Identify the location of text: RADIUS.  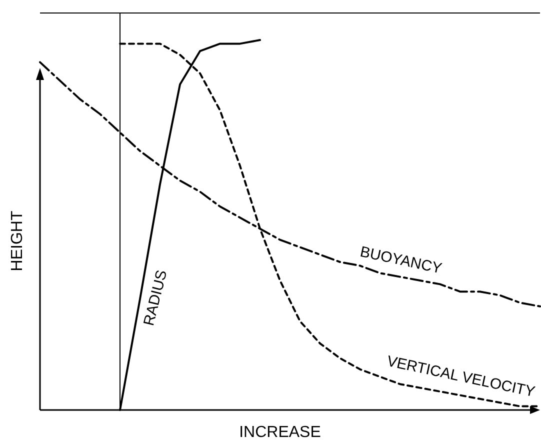
(155, 298).